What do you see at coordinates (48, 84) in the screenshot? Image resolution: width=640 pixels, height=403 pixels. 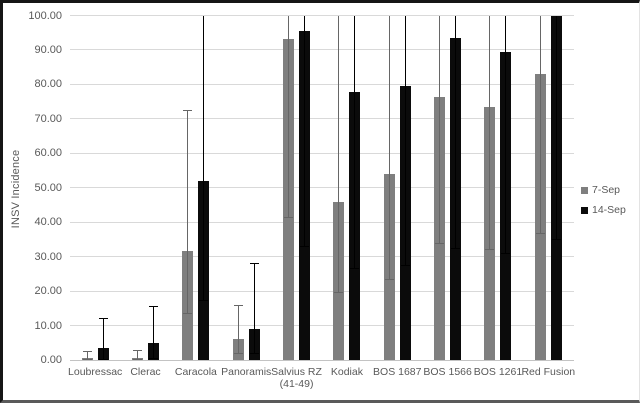 I see `y-tick-label: 80.00` at bounding box center [48, 84].